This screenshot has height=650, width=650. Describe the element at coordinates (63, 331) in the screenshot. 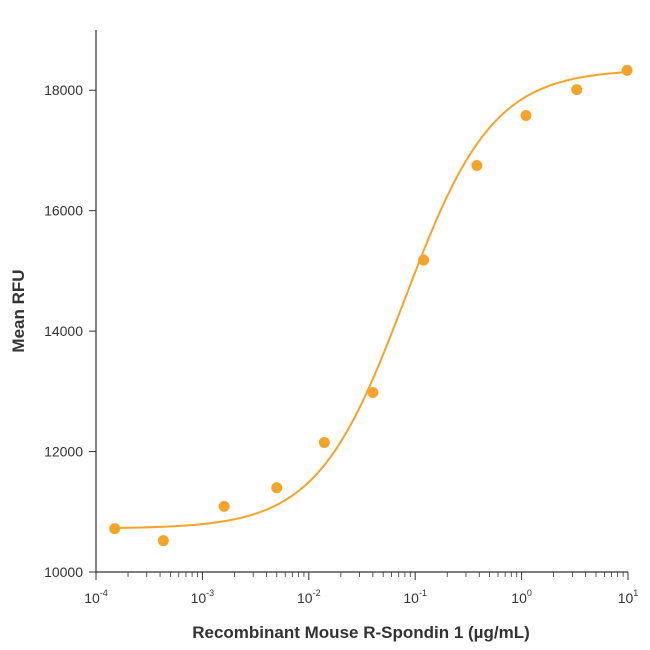

I see `y-tick-label: 14000` at that location.